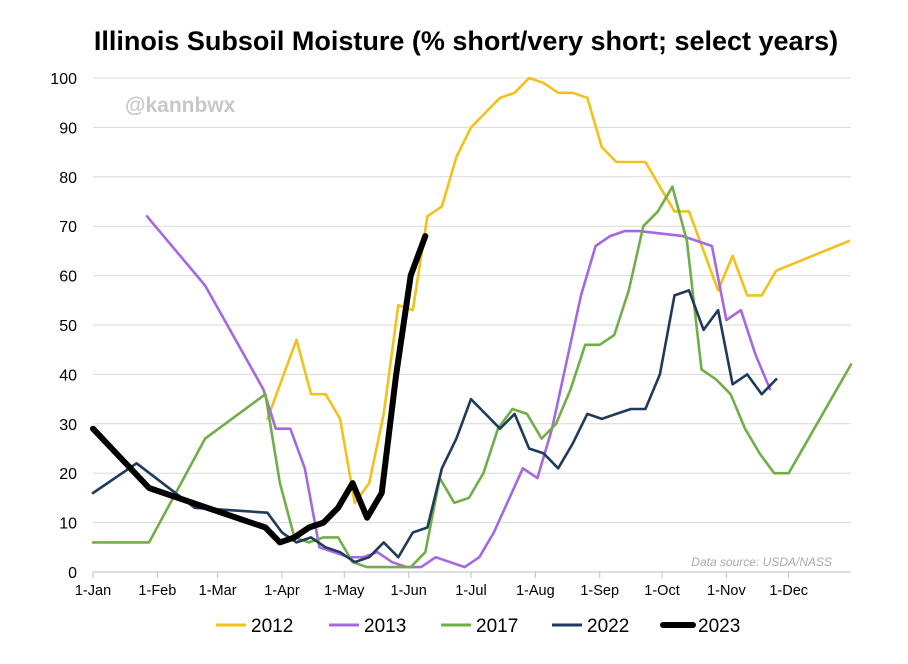 The width and height of the screenshot is (908, 664). Describe the element at coordinates (68, 524) in the screenshot. I see `y-tick-label: 10` at that location.